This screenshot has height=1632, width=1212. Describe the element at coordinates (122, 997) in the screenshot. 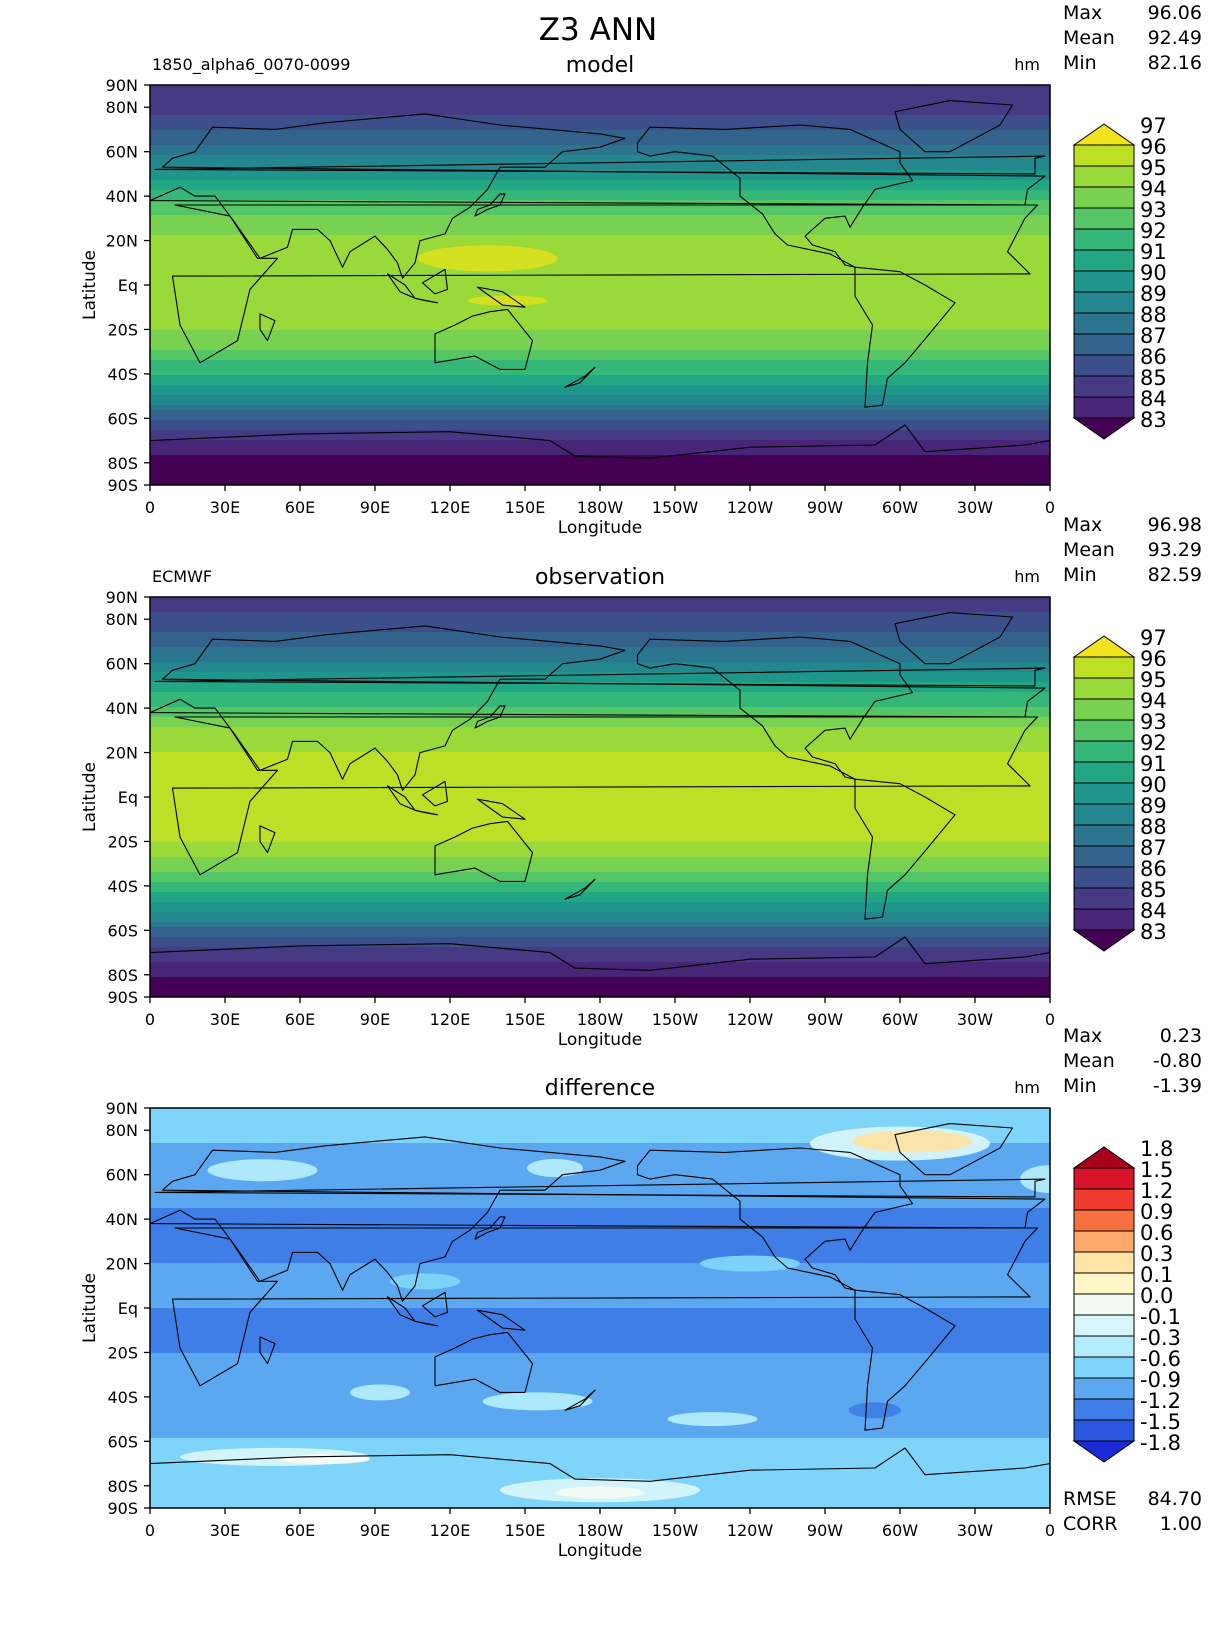

I see `y-tick-label: 90S` at that location.